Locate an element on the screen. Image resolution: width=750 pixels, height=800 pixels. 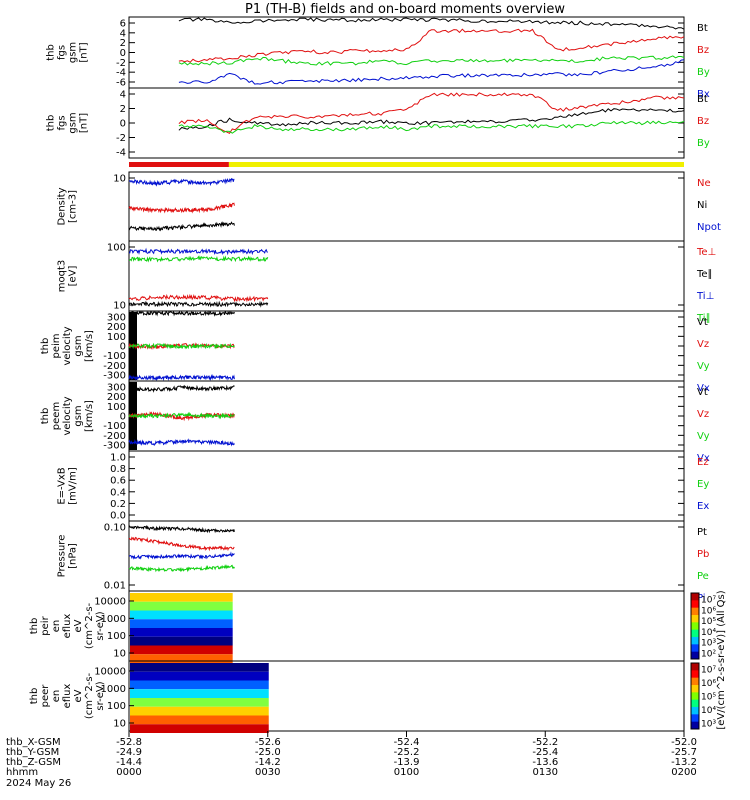
colorbar-tick-label: 10⁷ is located at coordinates (708, 601).